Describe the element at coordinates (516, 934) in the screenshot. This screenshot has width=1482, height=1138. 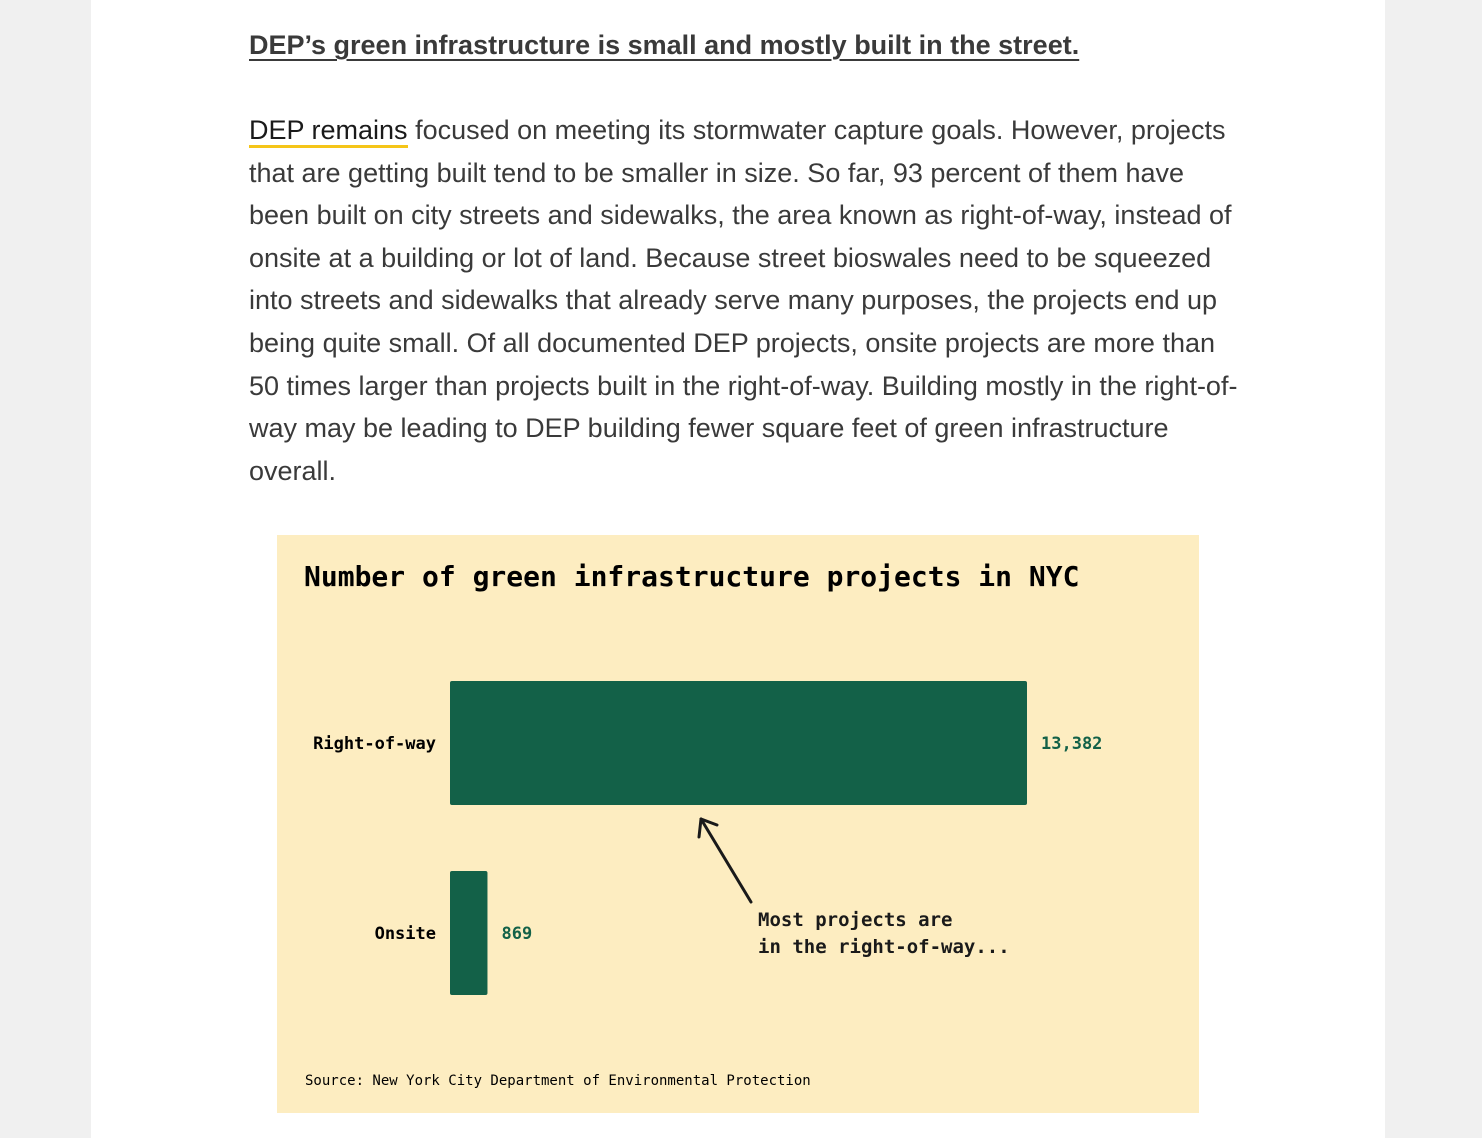
I see `value-label-onsite: 869` at that location.